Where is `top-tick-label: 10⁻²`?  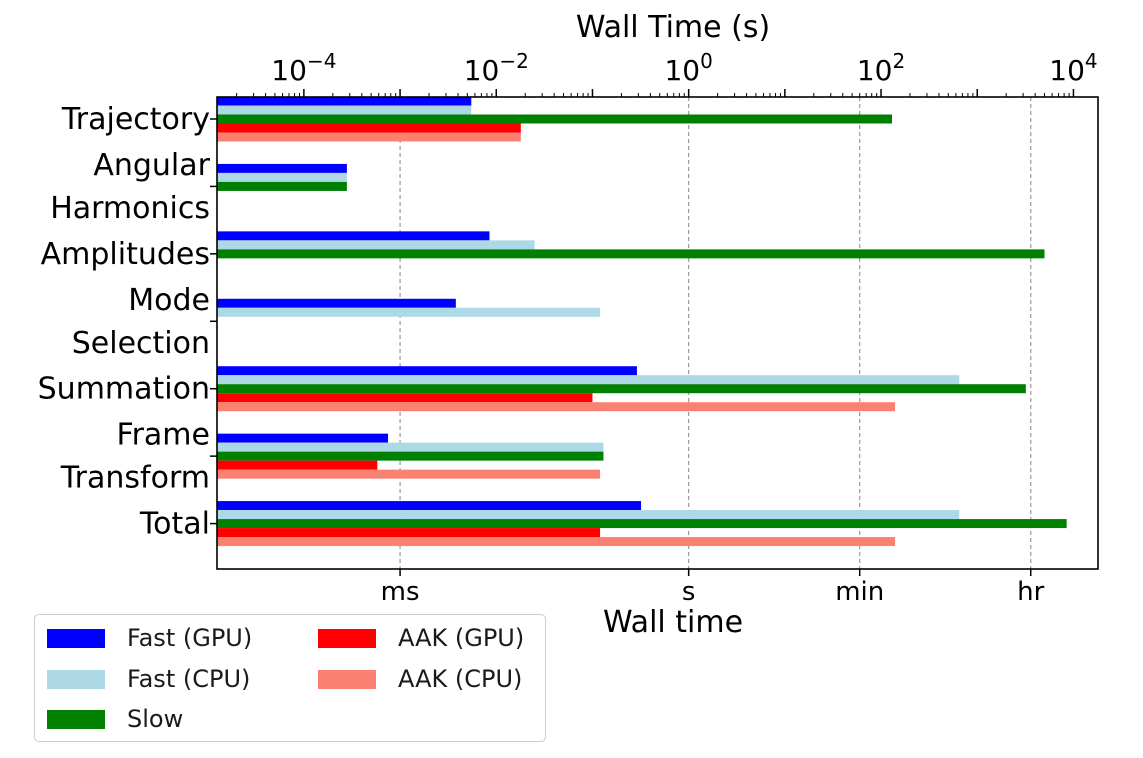
top-tick-label: 10⁻² is located at coordinates (496, 68).